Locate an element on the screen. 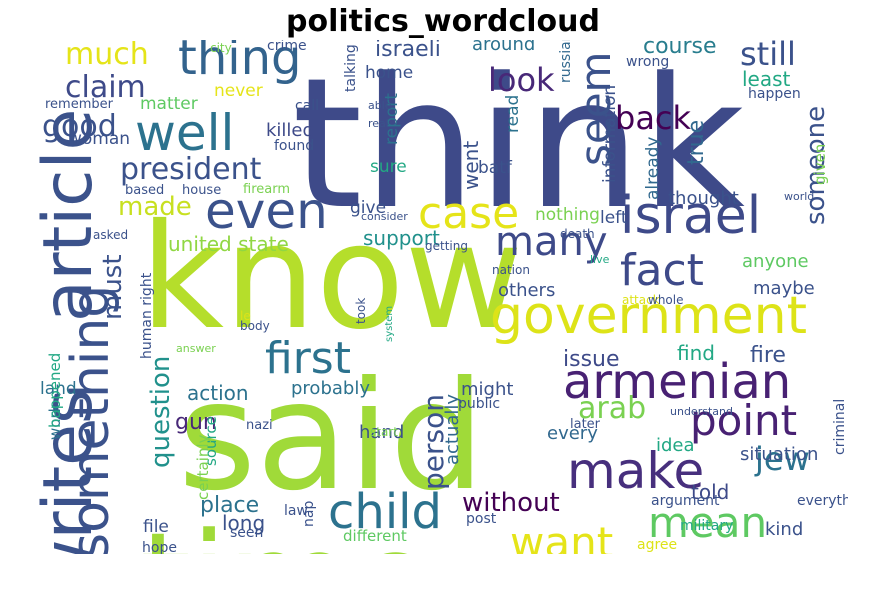 The width and height of the screenshot is (886, 594). word-understand: understand is located at coordinates (701, 411).